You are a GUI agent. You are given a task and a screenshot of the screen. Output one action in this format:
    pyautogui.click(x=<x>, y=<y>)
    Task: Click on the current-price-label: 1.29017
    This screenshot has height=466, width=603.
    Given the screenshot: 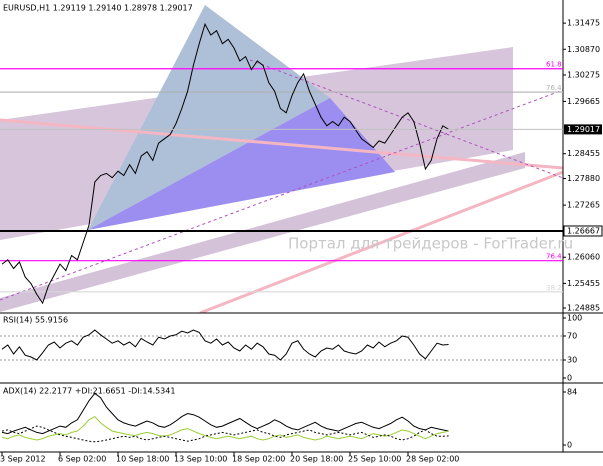 What is the action you would take?
    pyautogui.click(x=583, y=129)
    